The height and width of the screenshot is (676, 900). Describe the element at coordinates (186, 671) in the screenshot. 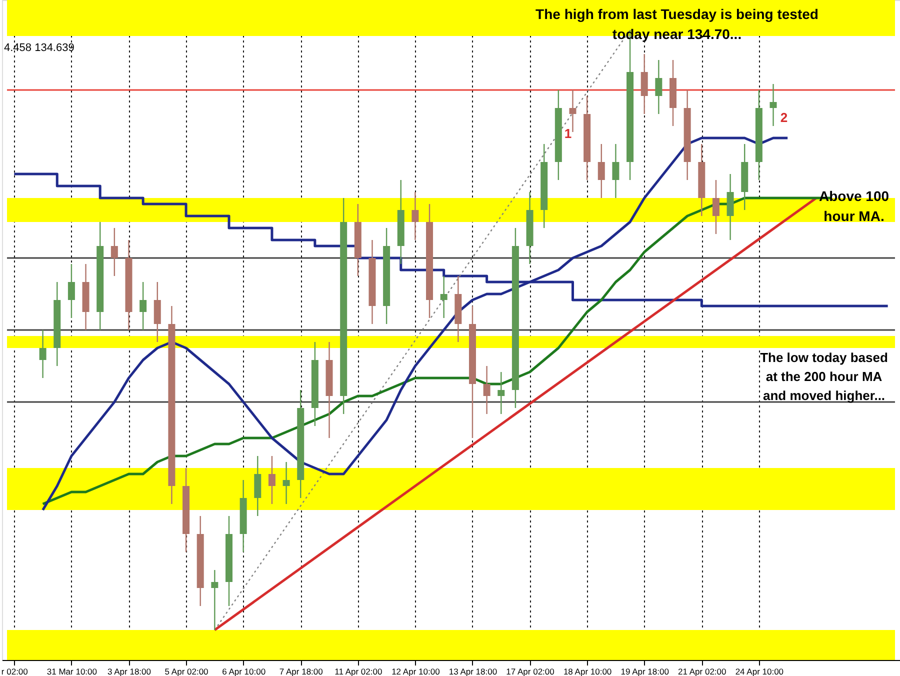

I see `x-tick-label: 5 Apr 02:00` at that location.